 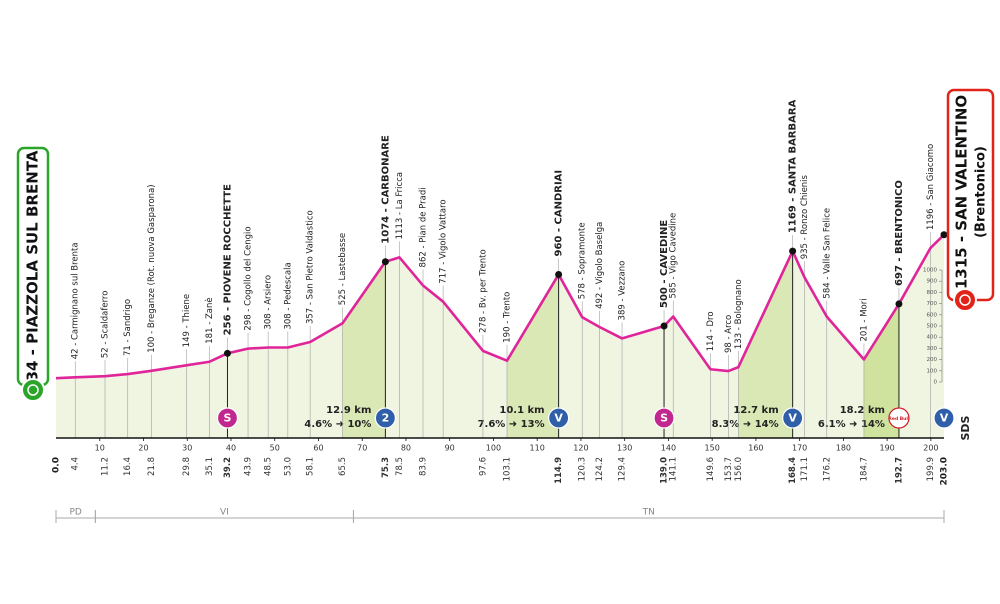 I want to click on logo: SDS, so click(x=965, y=427).